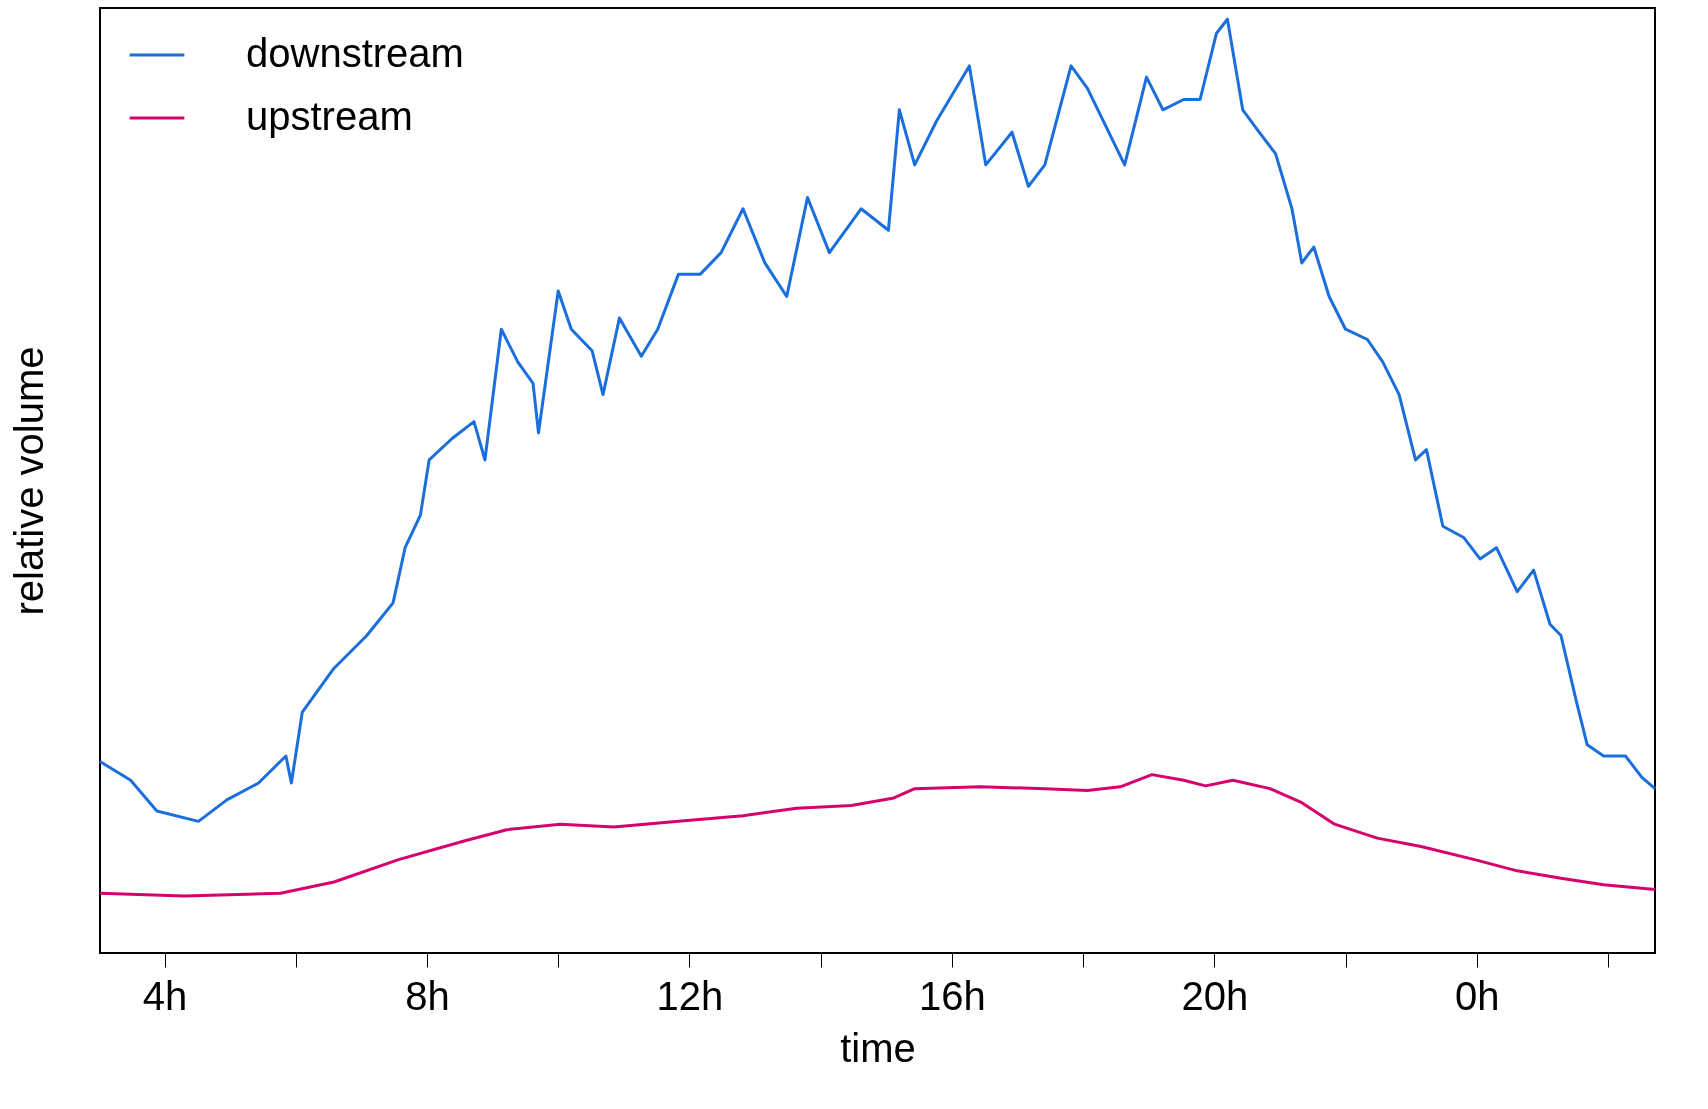 The image size is (1708, 1109). What do you see at coordinates (427, 995) in the screenshot?
I see `x-tick-label: 8h` at bounding box center [427, 995].